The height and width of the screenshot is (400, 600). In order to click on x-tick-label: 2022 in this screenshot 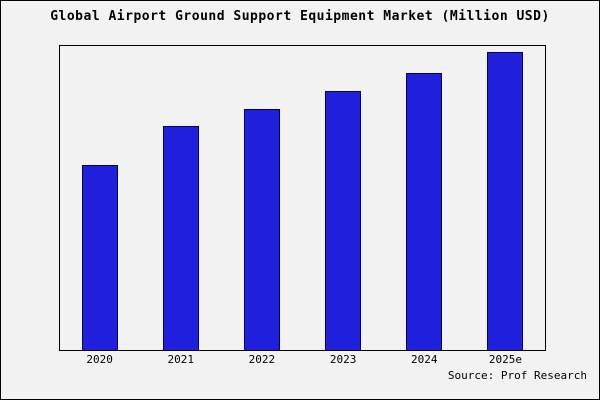, I will do `click(262, 359)`.